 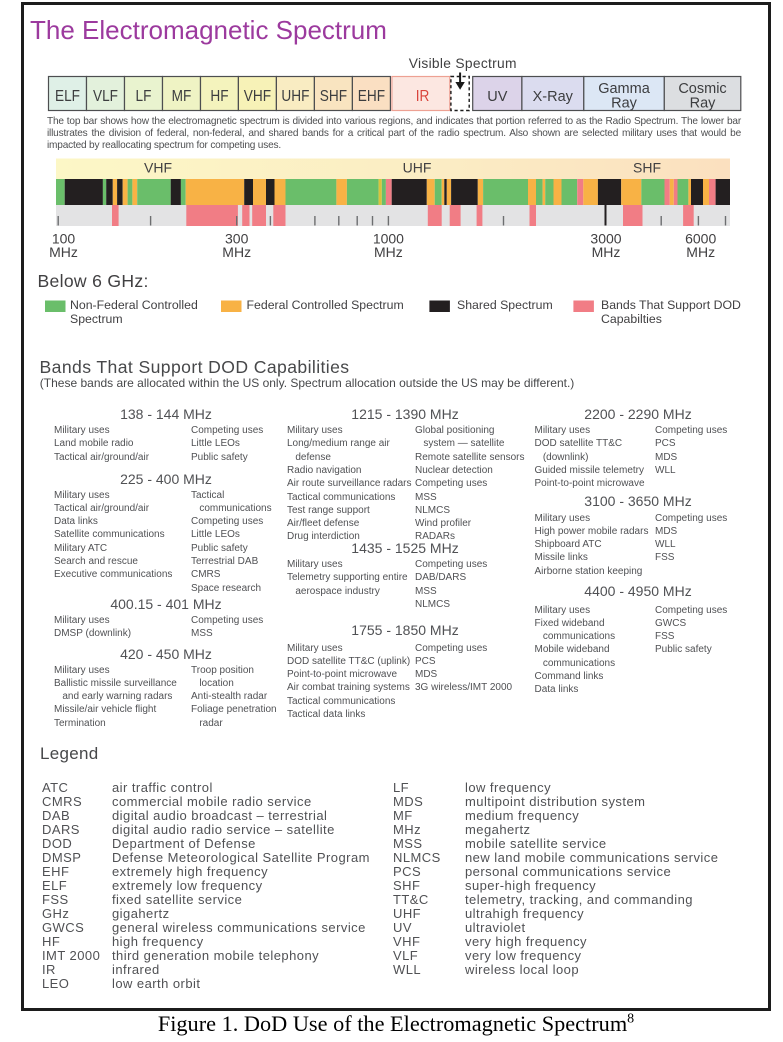 What do you see at coordinates (219, 96) in the screenshot?
I see `svg-text: HF` at bounding box center [219, 96].